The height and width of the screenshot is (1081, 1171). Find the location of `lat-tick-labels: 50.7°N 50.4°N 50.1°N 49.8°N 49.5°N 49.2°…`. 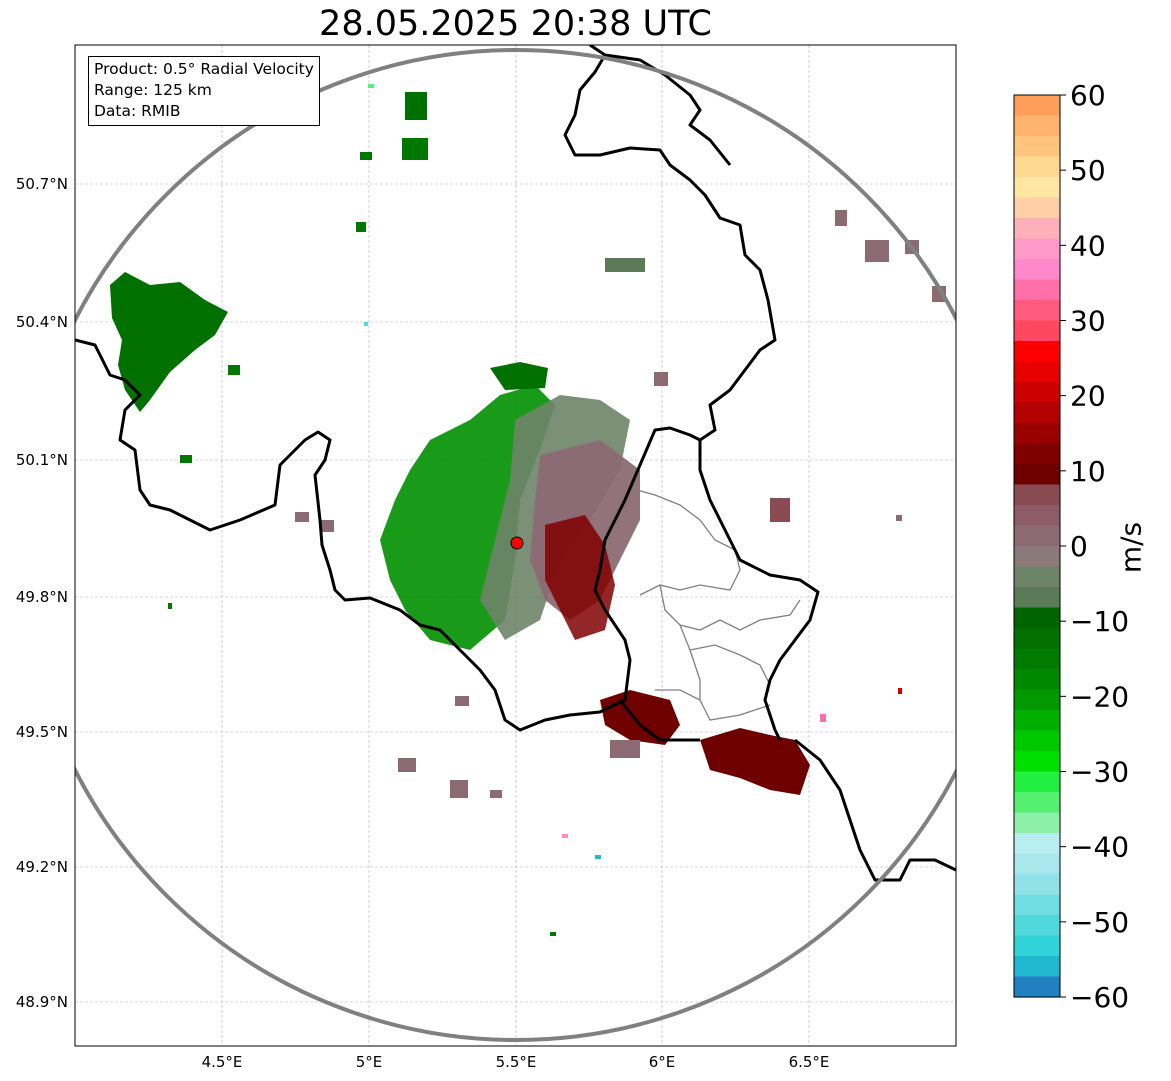

lat-tick-labels: 50.7°N 50.4°N 50.1°N 49.8°N 49.5°N 49.2°… is located at coordinates (42, 593).